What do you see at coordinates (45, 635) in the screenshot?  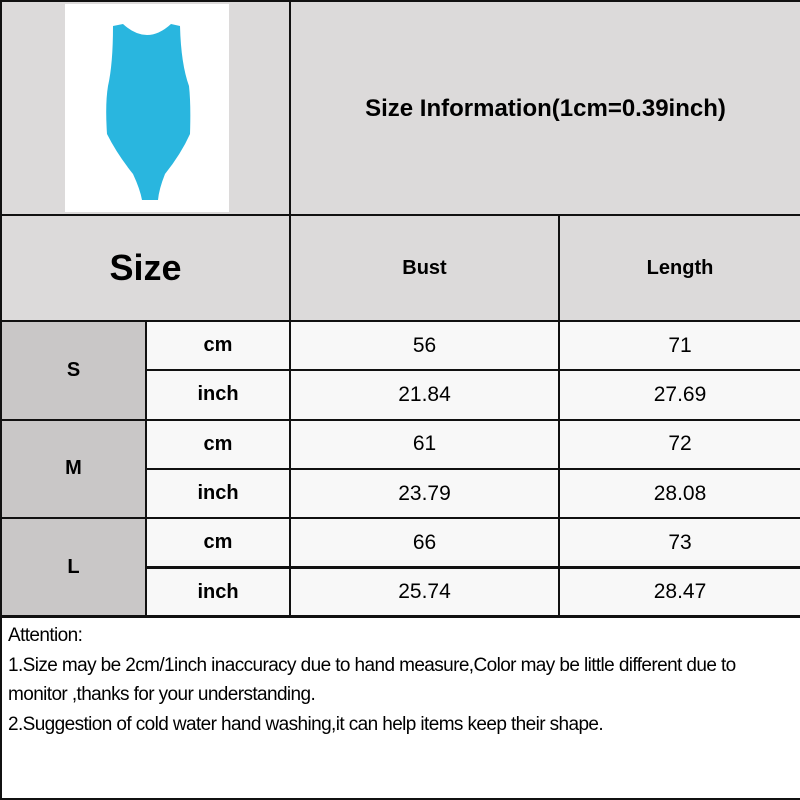 I see `notes-heading: Attention:` at bounding box center [45, 635].